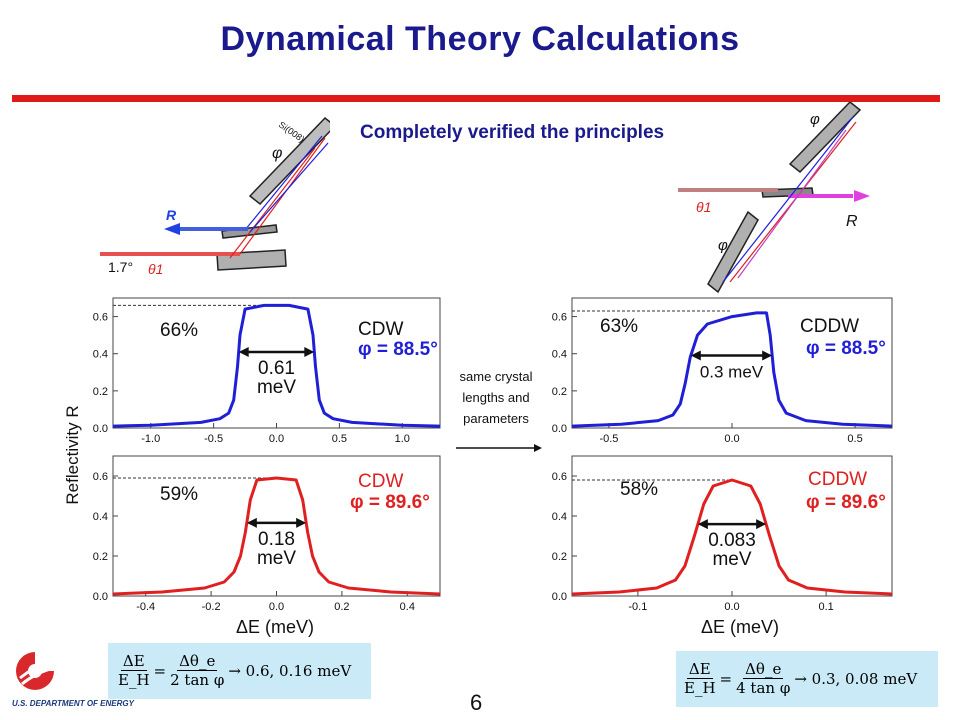  What do you see at coordinates (476, 98) in the screenshot?
I see `title-divider` at bounding box center [476, 98].